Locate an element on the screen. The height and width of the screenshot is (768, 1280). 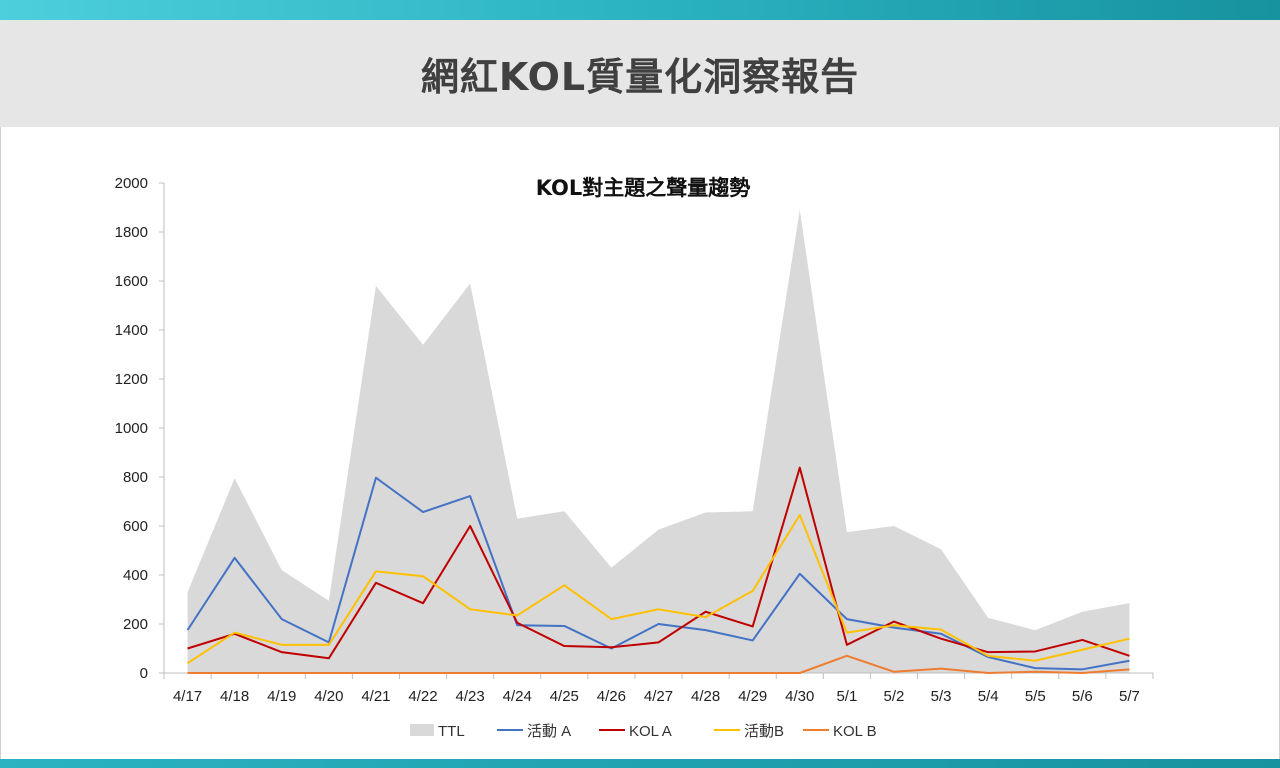
x-tick-label: 4/24 is located at coordinates (517, 696).